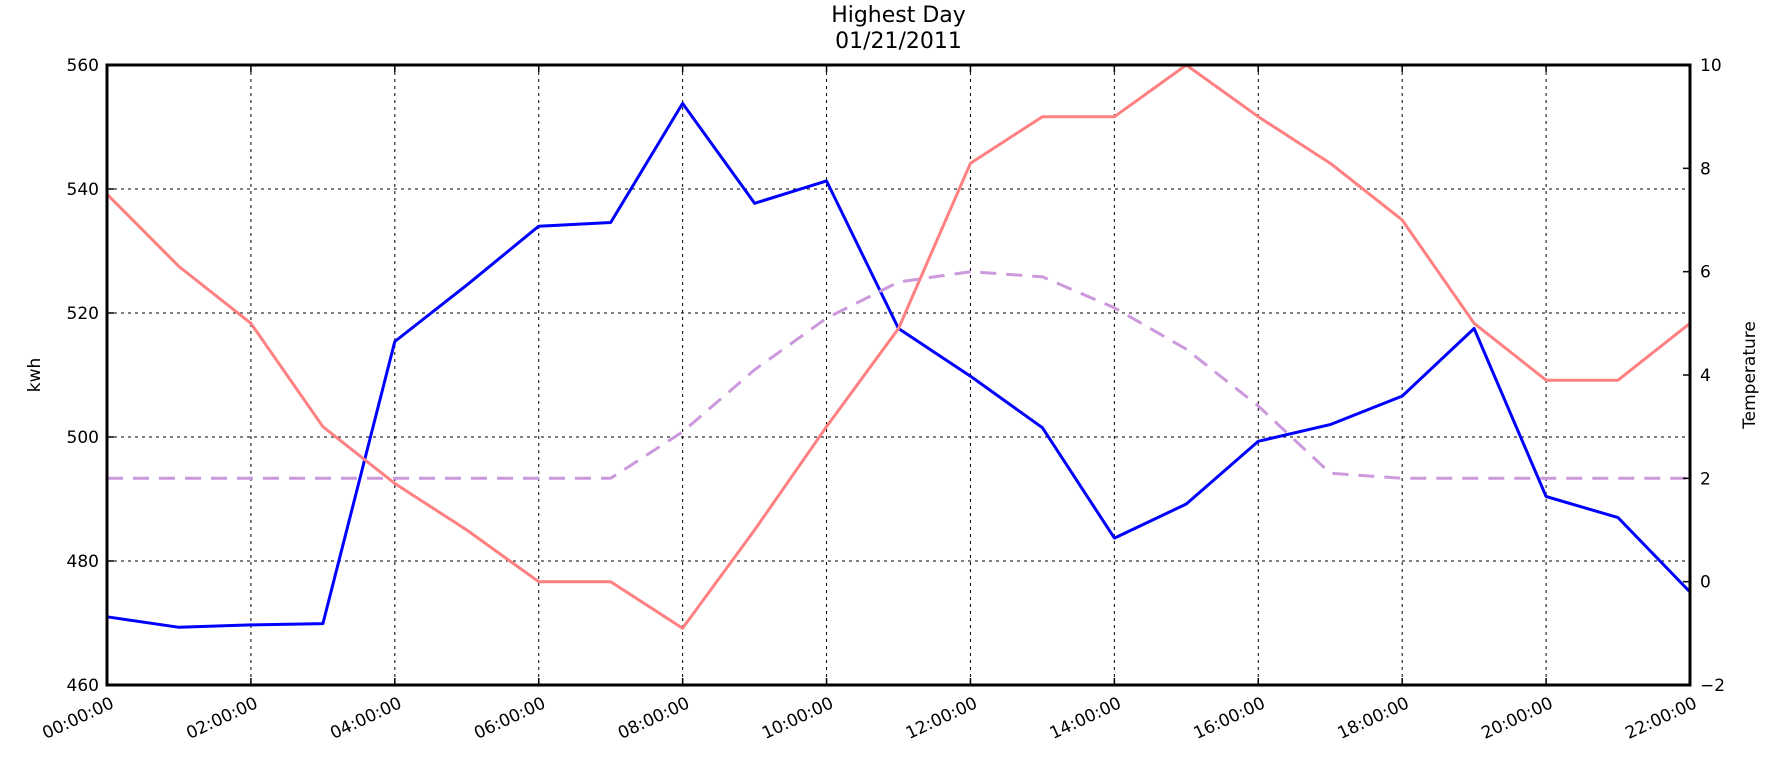  Describe the element at coordinates (83, 190) in the screenshot. I see `y-tick-label: 540` at that location.